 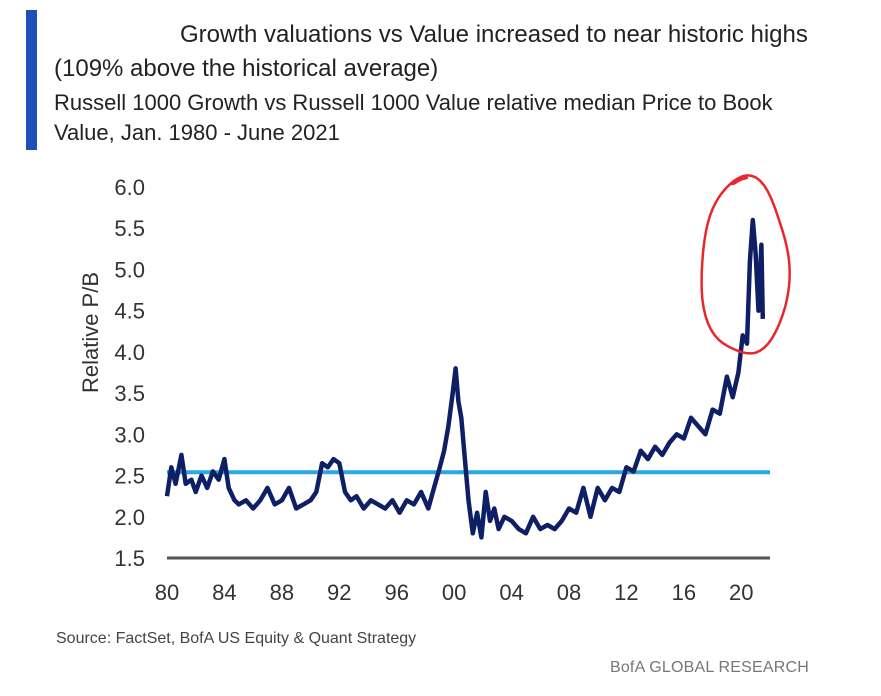 I want to click on x-tick-label: 20, so click(x=741, y=592).